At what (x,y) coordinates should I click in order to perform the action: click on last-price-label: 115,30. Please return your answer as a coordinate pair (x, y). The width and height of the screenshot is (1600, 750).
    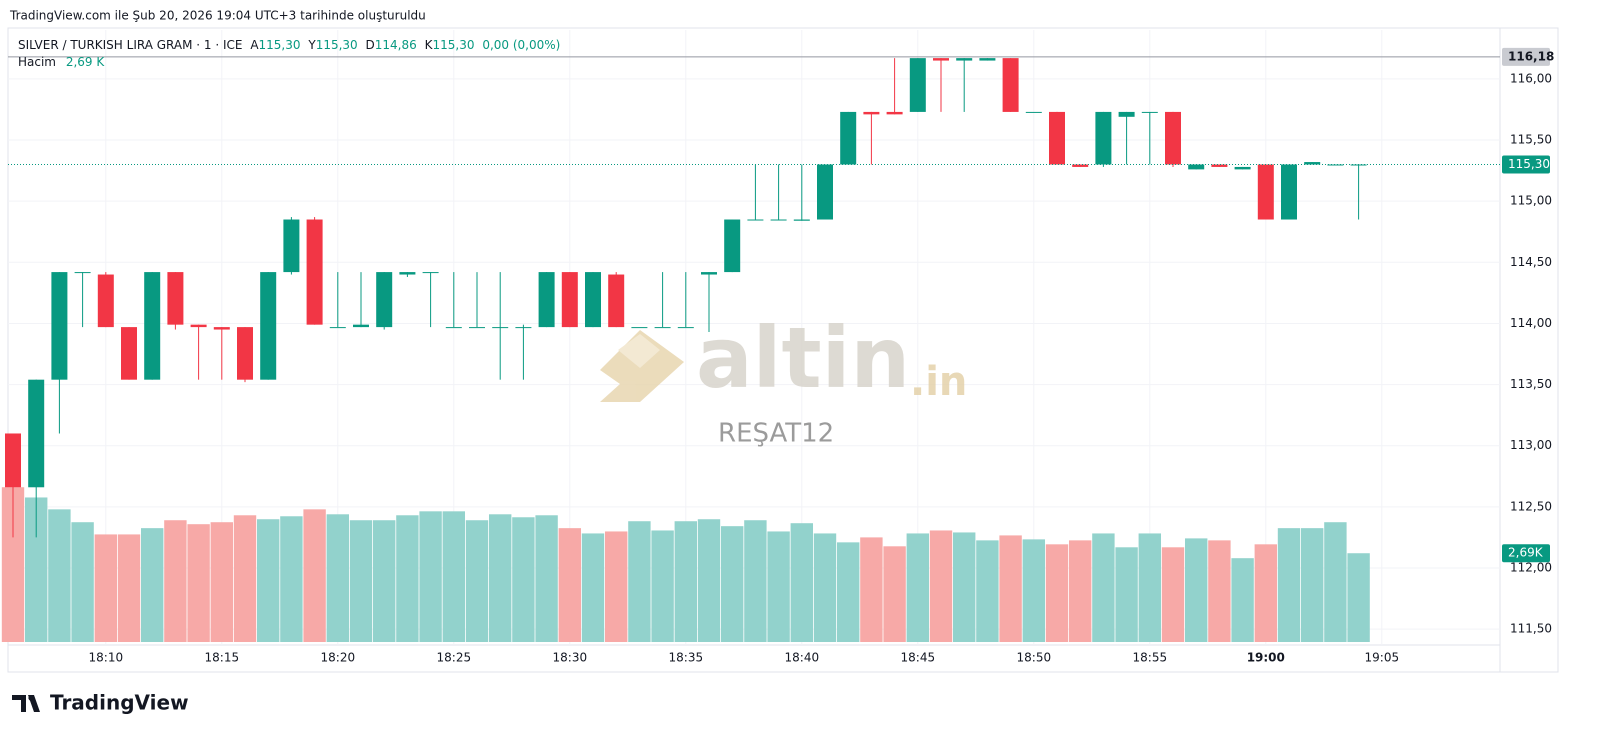
    Looking at the image, I should click on (1529, 164).